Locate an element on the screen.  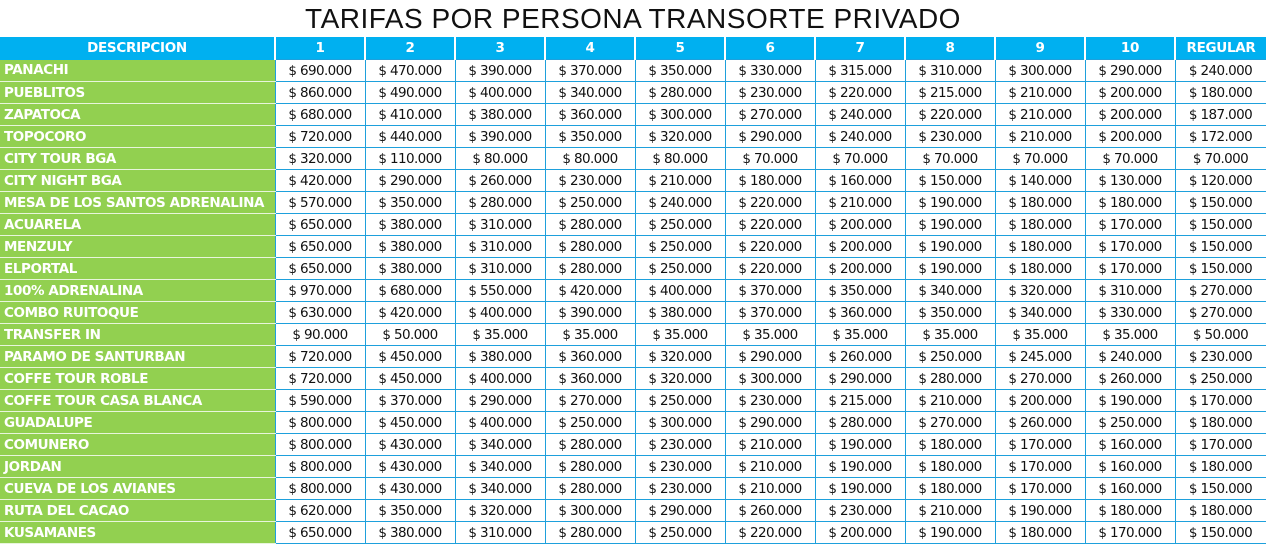
price-cell: $ 590.000 is located at coordinates (320, 400).